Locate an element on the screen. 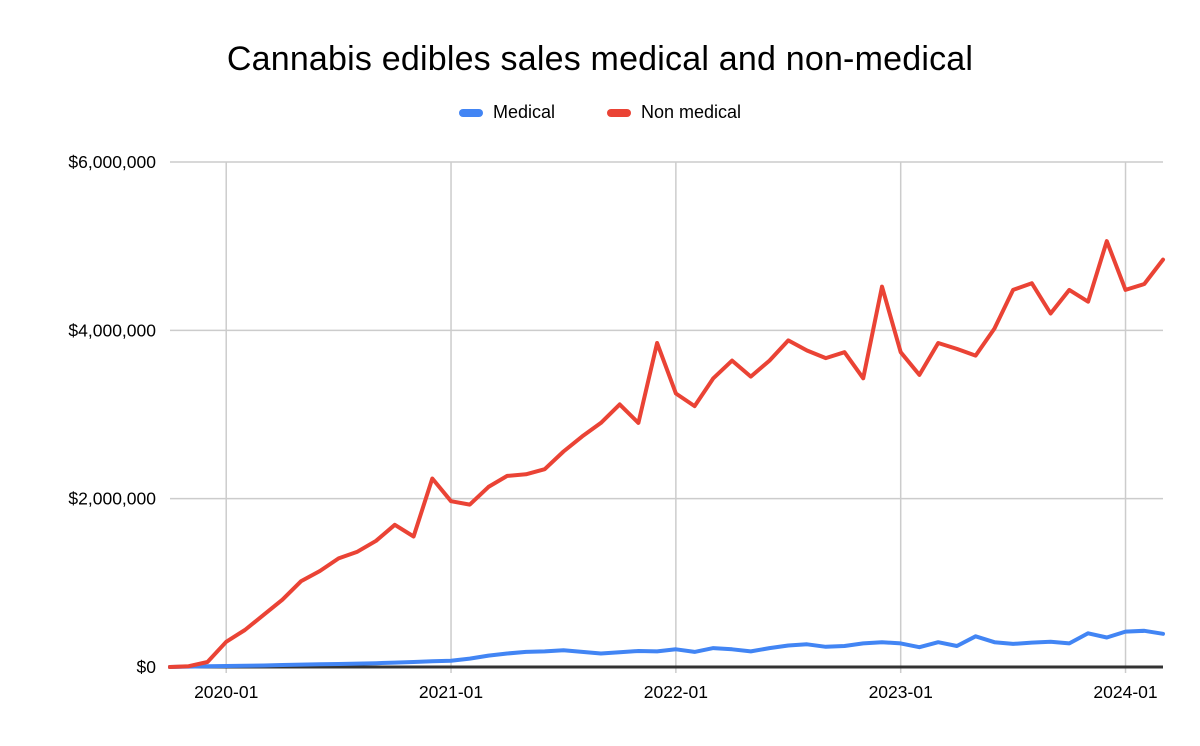  legend-label-non-medical: Non medical is located at coordinates (691, 112).